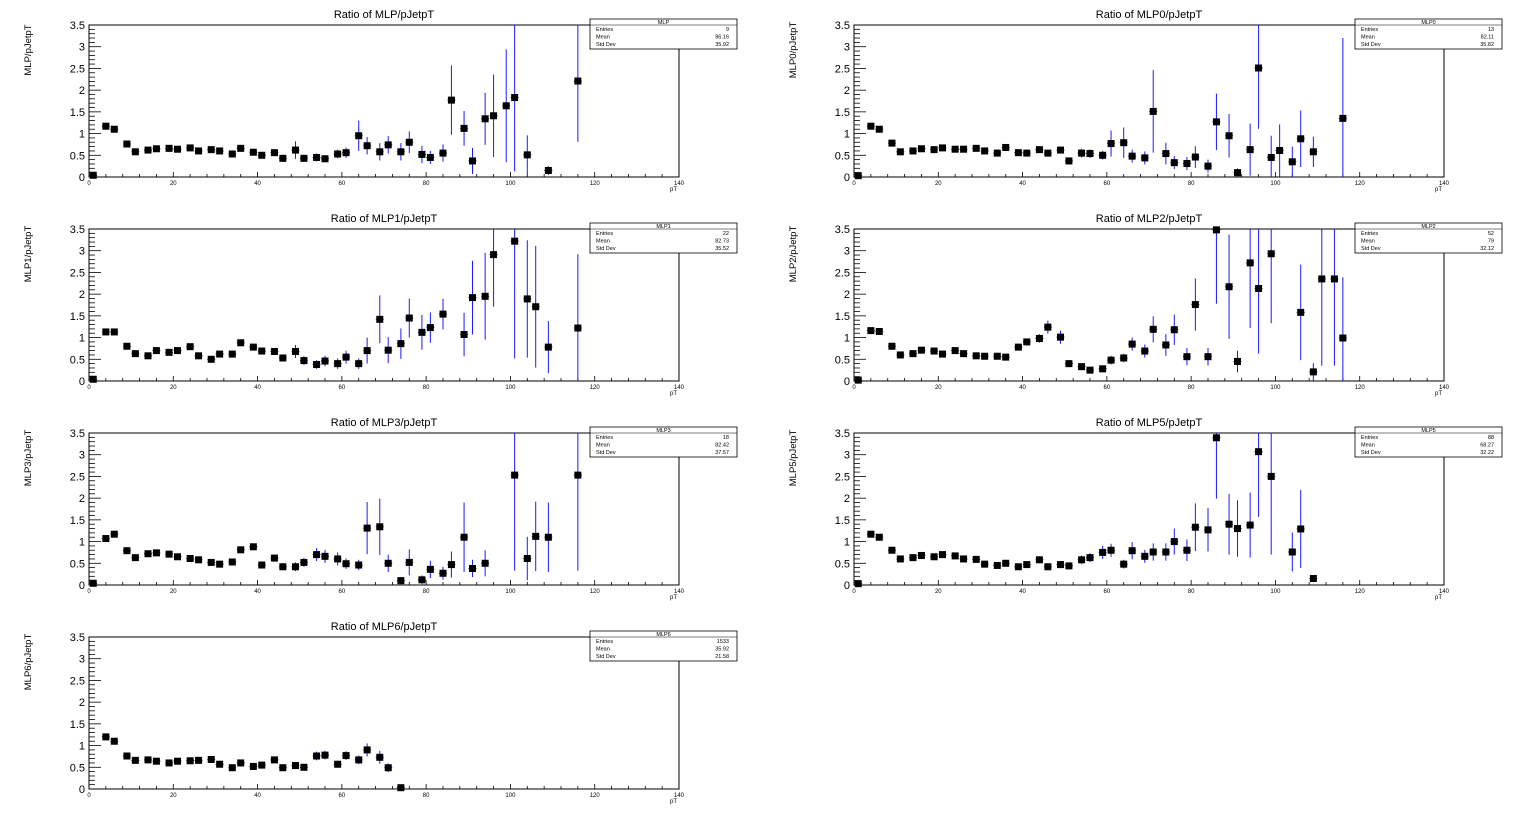  Describe the element at coordinates (722, 45) in the screenshot. I see `stats-value: 35.92` at that location.